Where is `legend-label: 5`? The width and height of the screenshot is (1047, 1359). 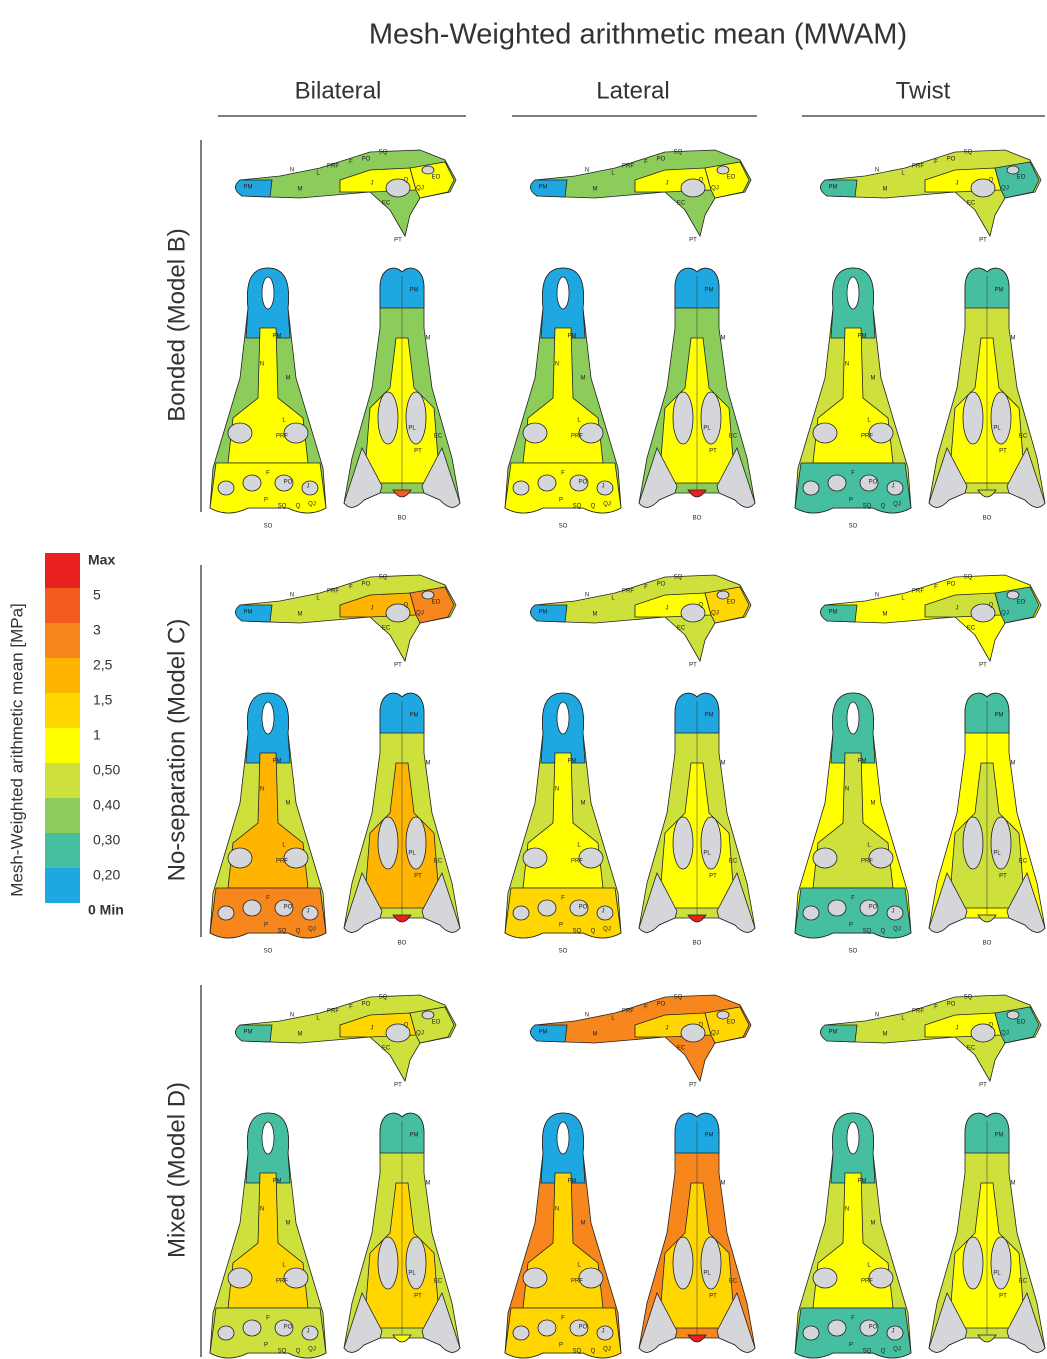 legend-label: 5 is located at coordinates (97, 595).